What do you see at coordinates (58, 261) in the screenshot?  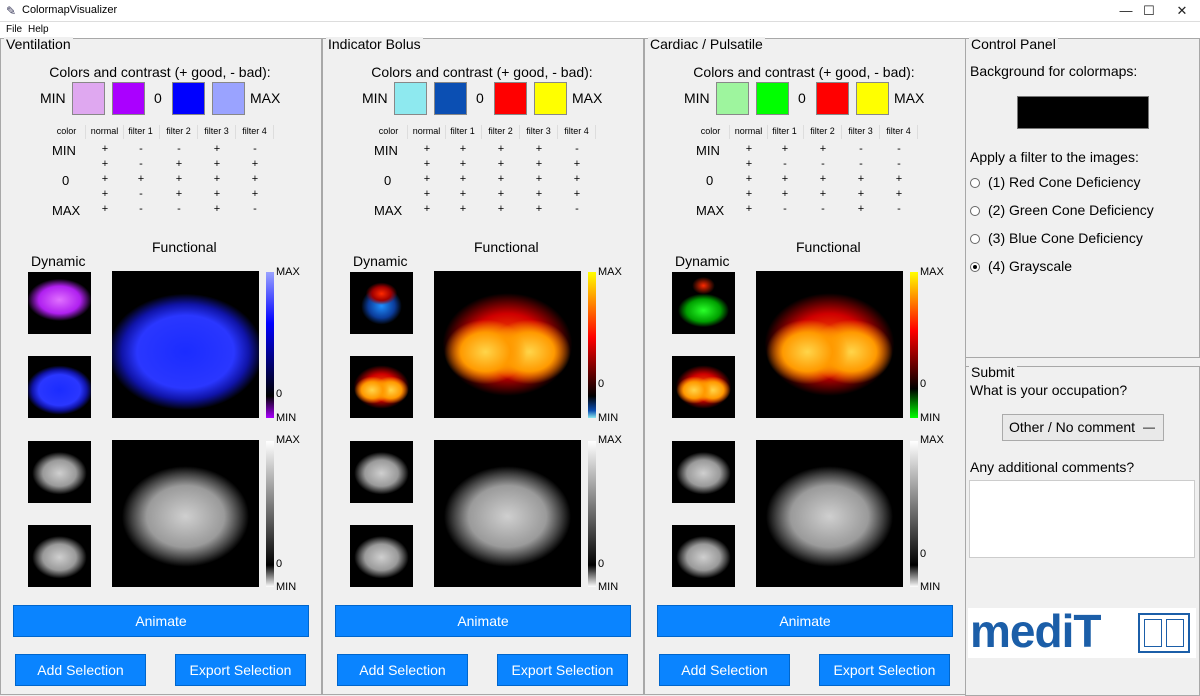 I see `dynamic-label: Dynamic` at bounding box center [58, 261].